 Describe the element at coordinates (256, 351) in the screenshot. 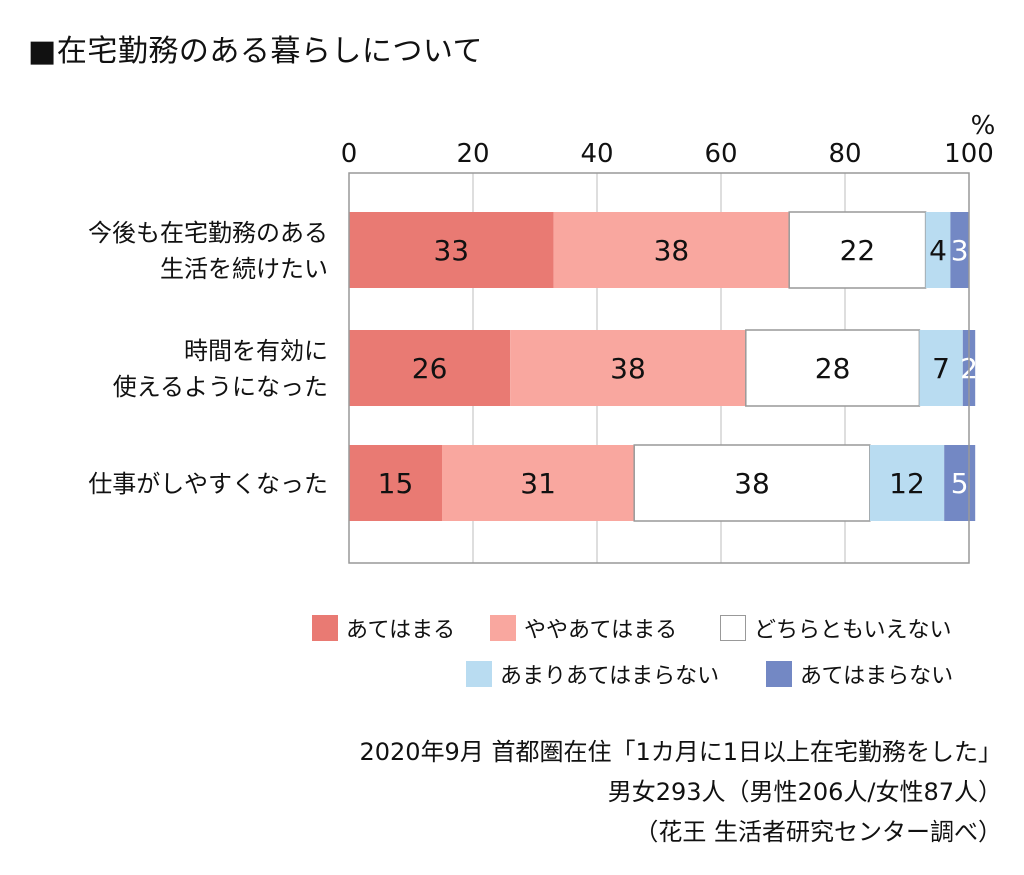

I see `category-label: 時間を有効に` at that location.